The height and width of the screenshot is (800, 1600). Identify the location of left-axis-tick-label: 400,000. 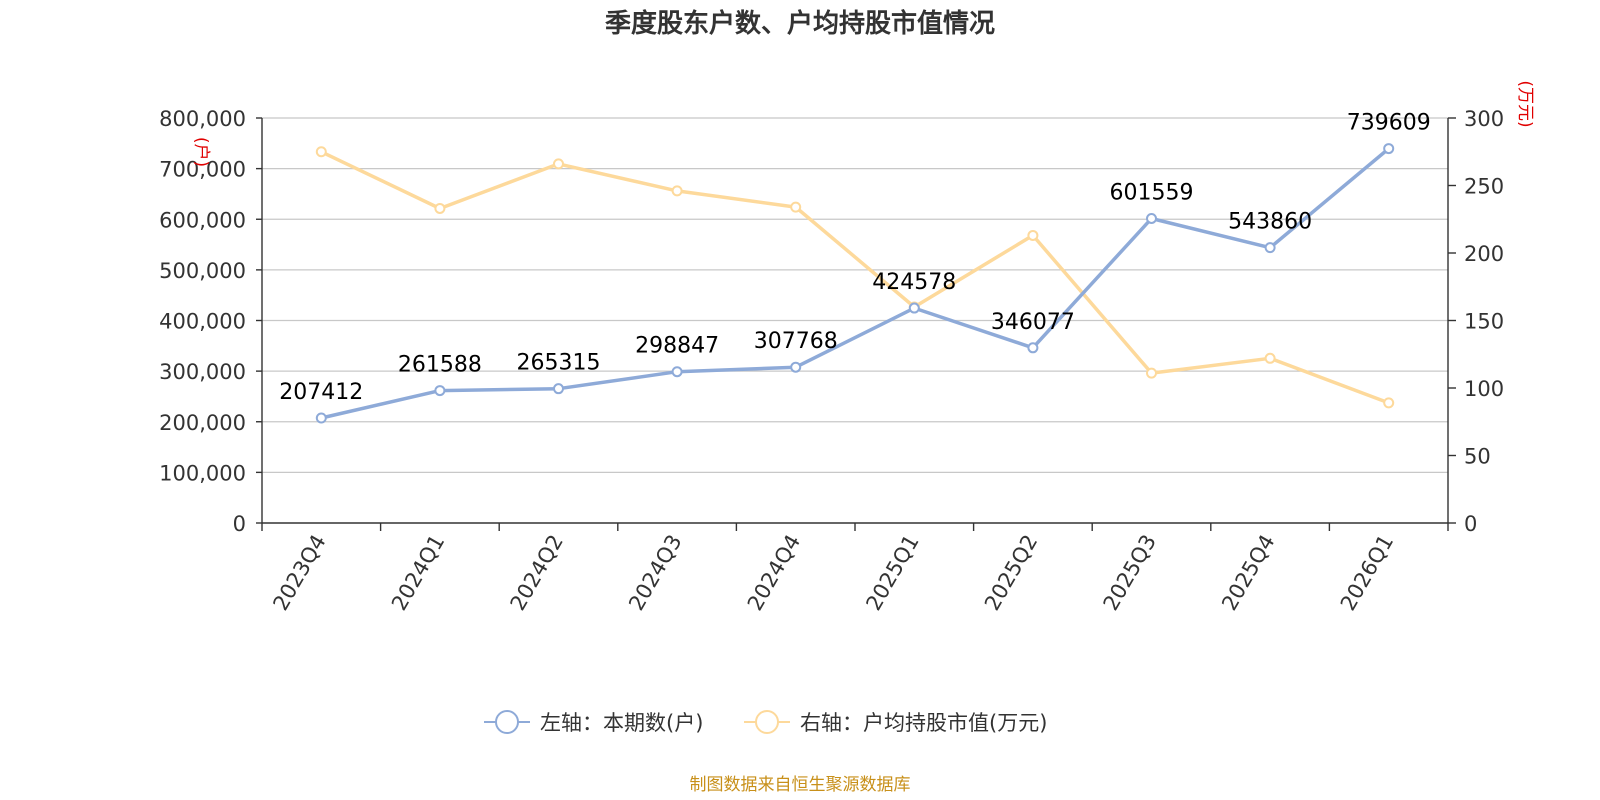
(202, 322).